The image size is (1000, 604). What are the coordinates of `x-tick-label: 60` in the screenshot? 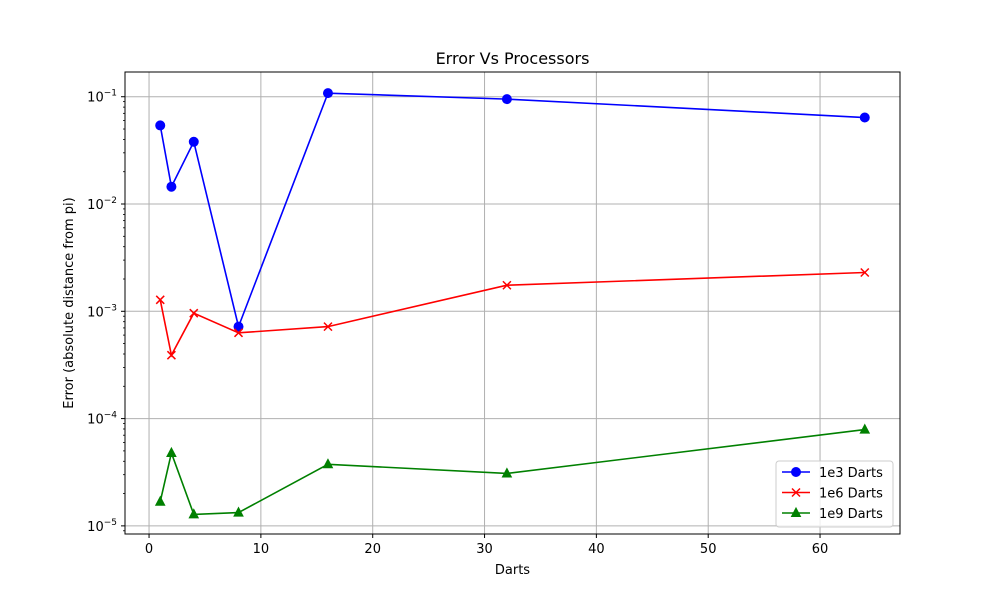 It's located at (820, 549).